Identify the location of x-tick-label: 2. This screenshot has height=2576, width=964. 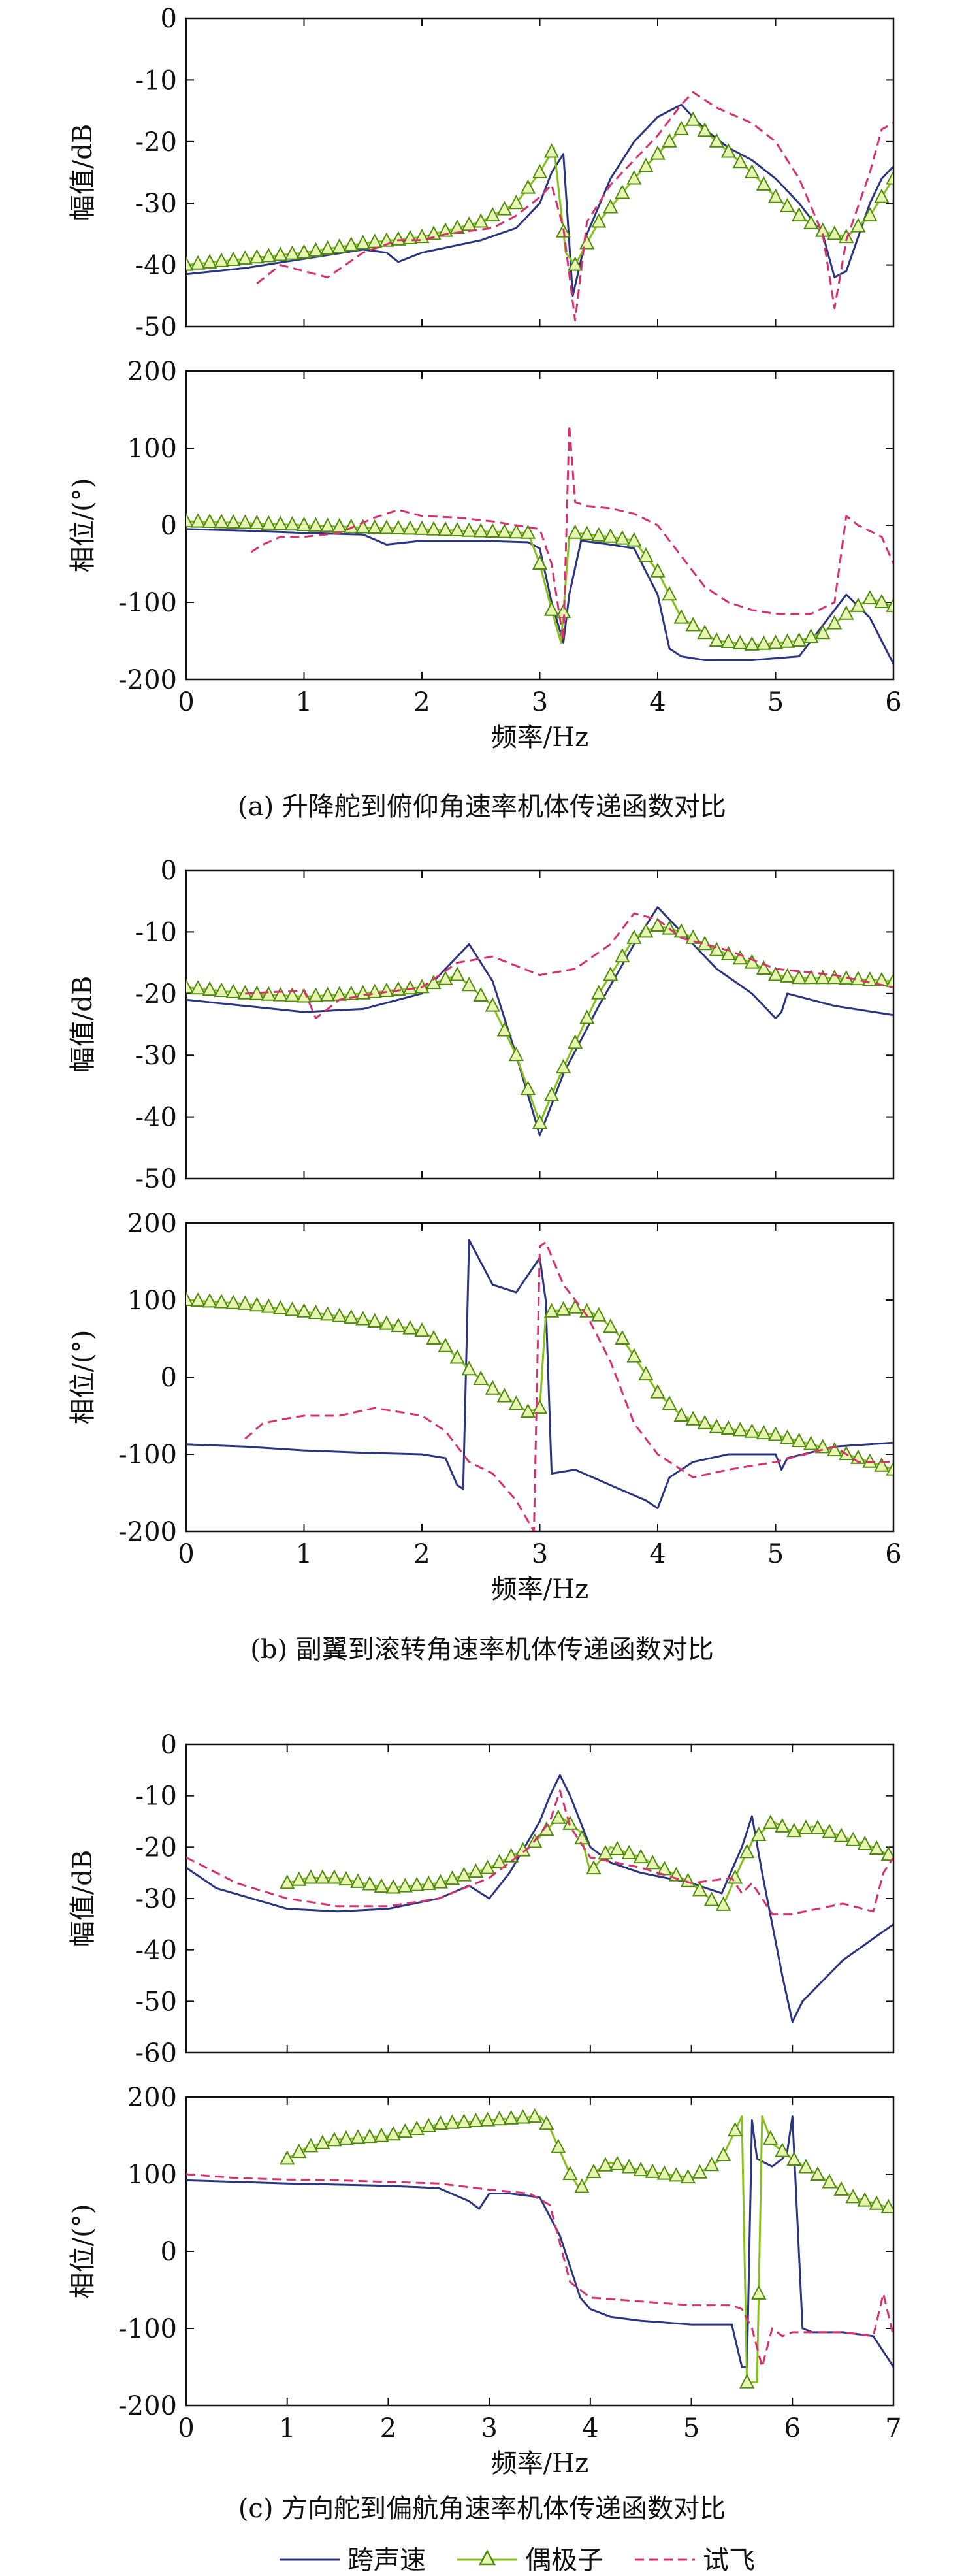
(388, 2428).